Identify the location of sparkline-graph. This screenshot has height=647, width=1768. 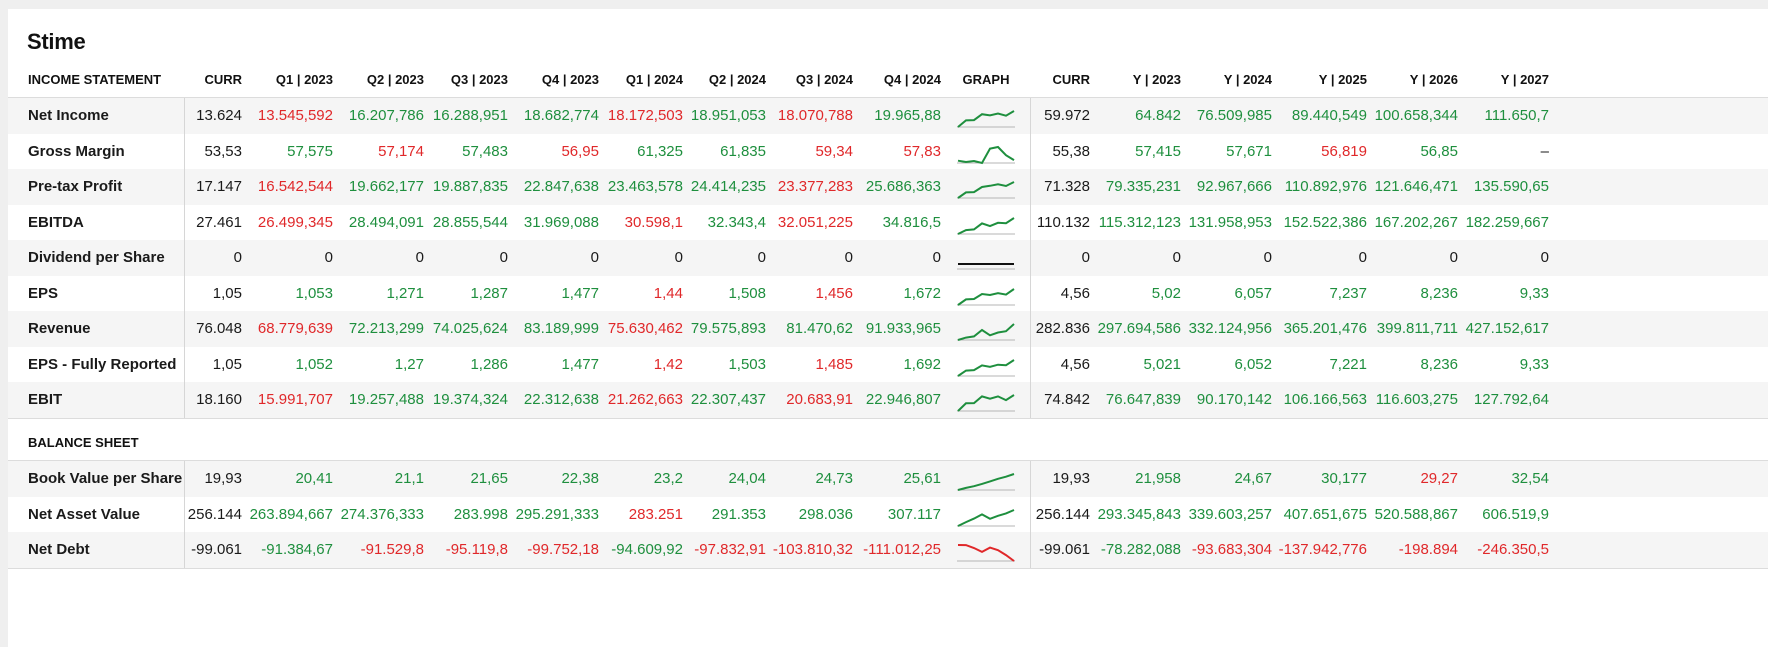
(986, 367).